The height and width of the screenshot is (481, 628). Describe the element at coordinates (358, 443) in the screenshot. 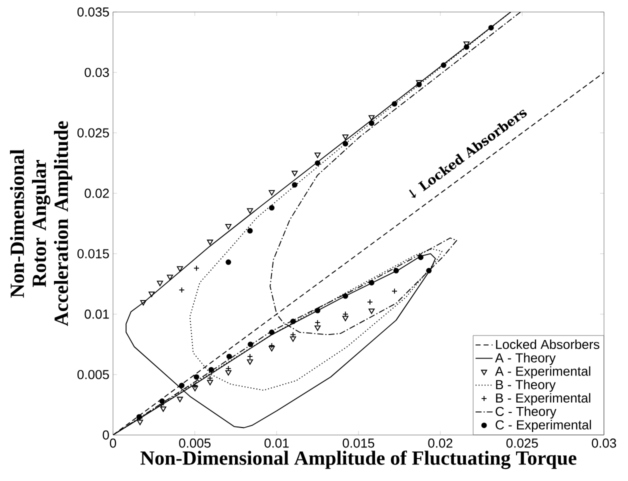

I see `x-tick-label: 0.015` at that location.